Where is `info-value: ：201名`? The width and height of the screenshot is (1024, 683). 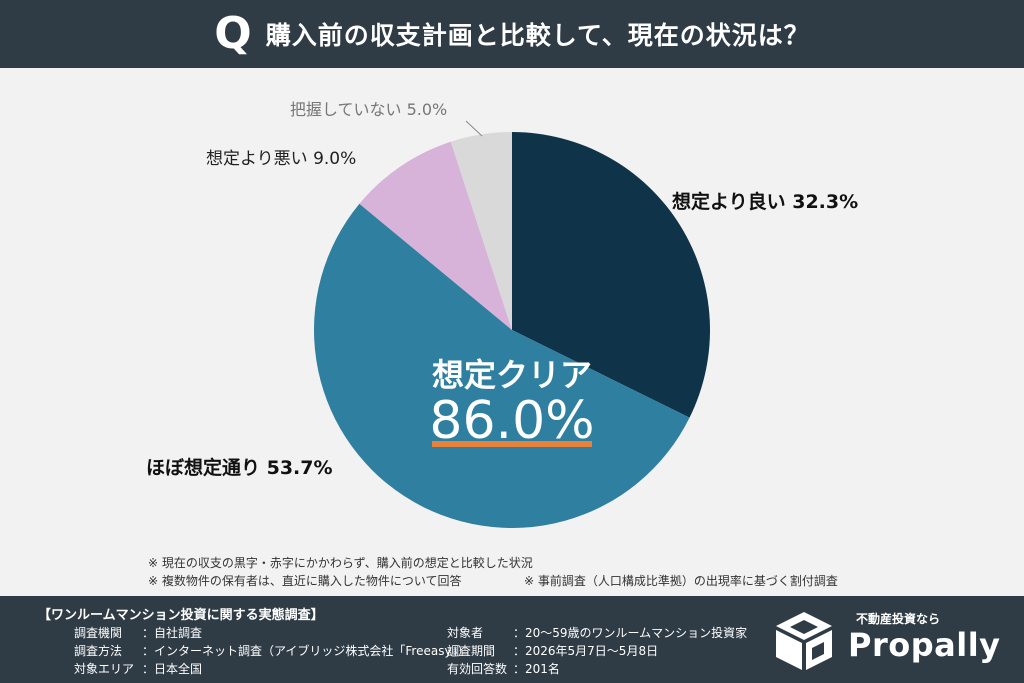 info-value: ：201名 is located at coordinates (536, 669).